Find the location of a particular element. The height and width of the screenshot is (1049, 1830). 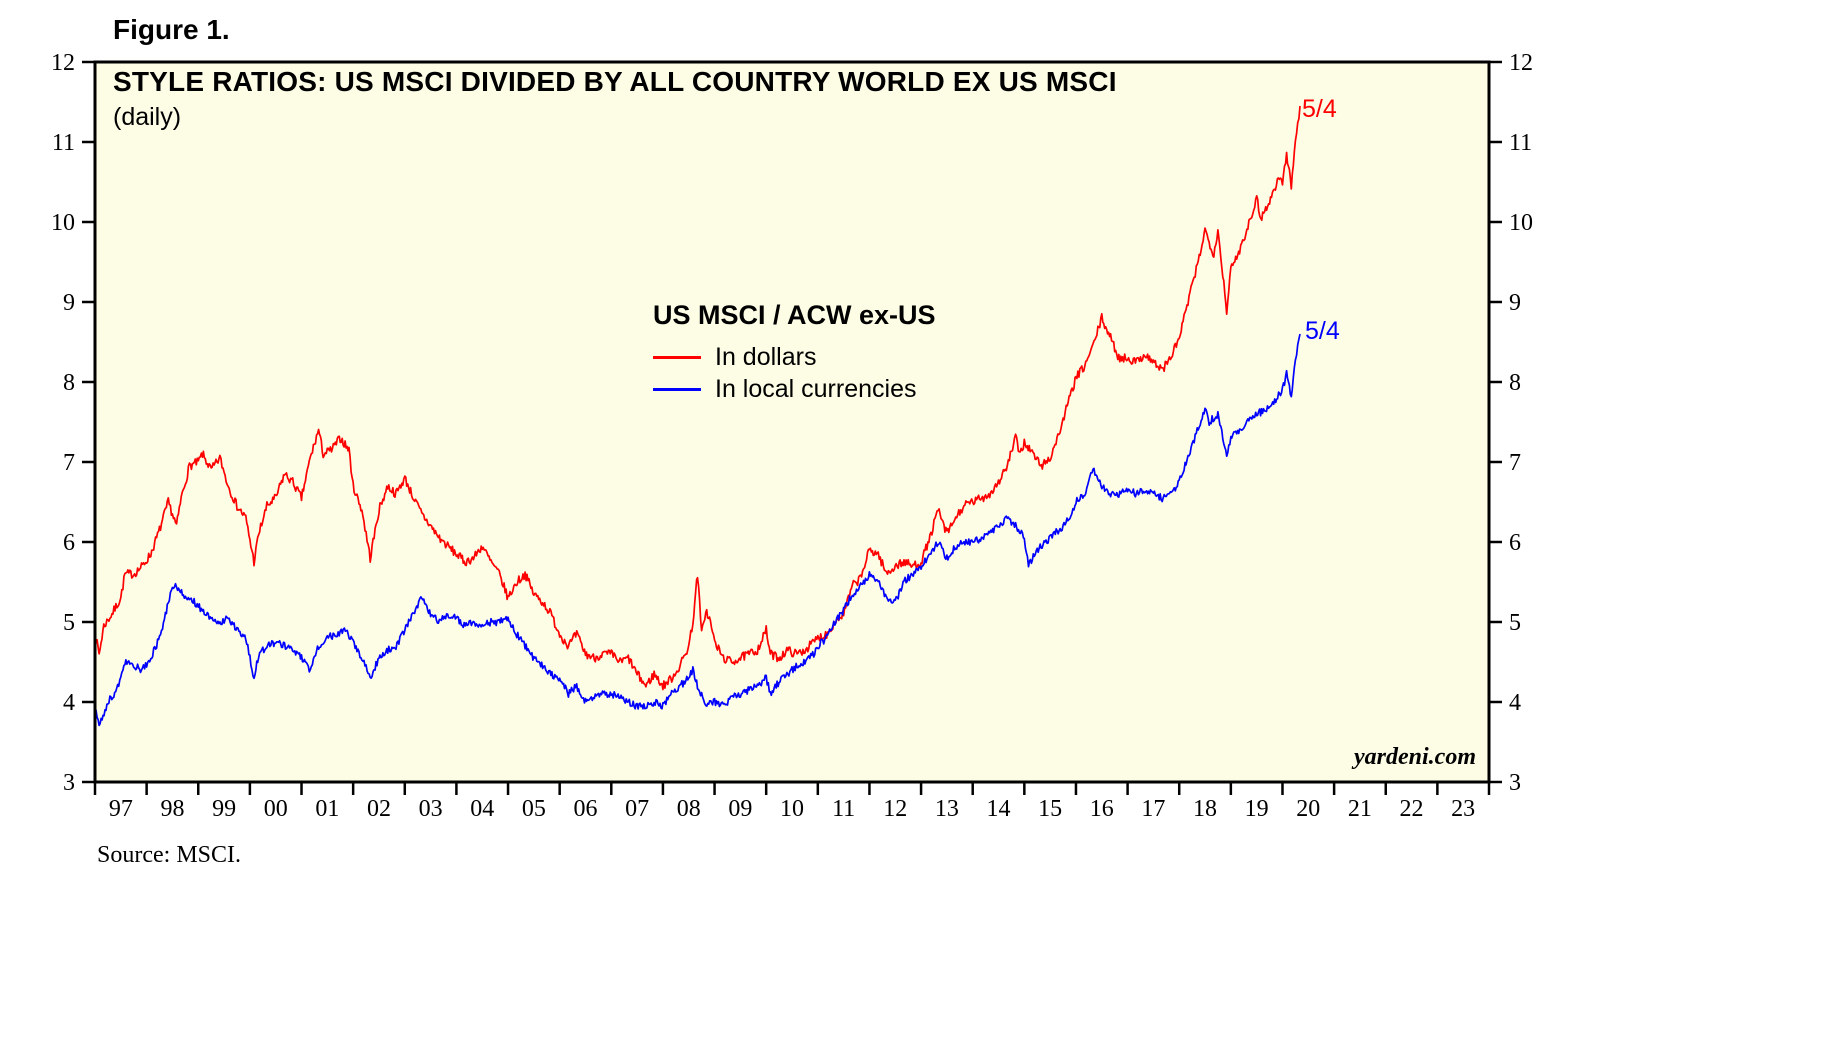

x-tick-label: 22 is located at coordinates (1412, 809).